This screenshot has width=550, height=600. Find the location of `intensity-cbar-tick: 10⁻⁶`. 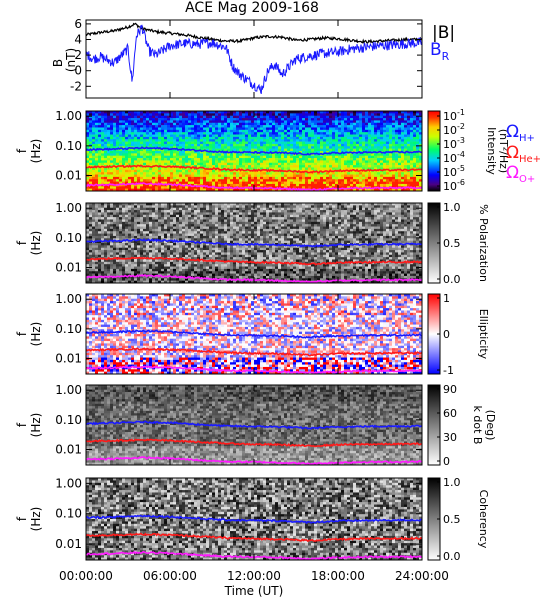

intensity-cbar-tick: 10⁻⁶ is located at coordinates (454, 185).